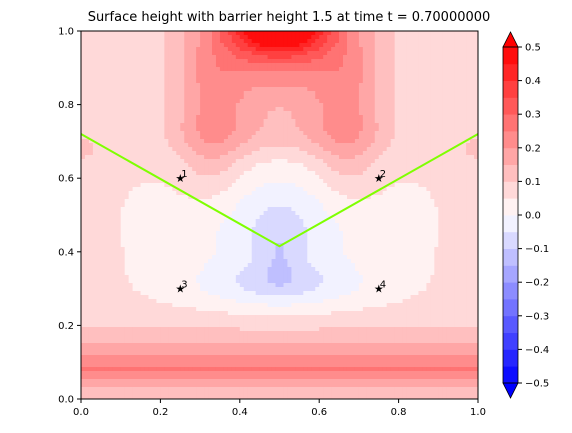 This screenshot has height=433, width=572. Describe the element at coordinates (180, 289) in the screenshot. I see `gauge-marker-3: ★` at that location.